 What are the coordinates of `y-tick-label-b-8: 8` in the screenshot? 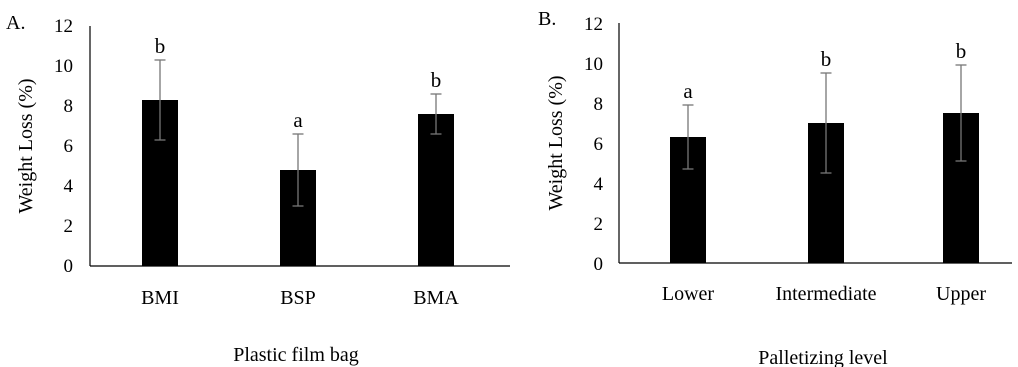 It's located at (599, 104).